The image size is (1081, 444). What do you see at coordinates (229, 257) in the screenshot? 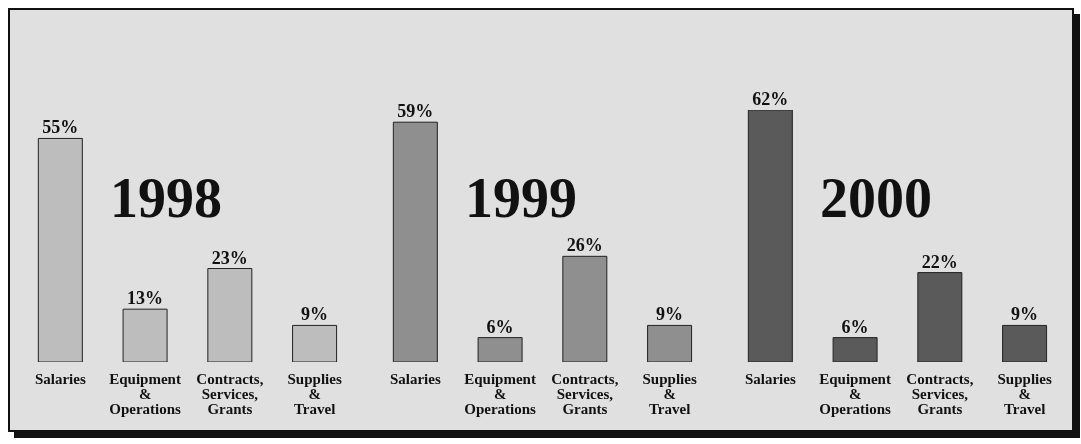
I see `data-label: 23%` at bounding box center [229, 257].